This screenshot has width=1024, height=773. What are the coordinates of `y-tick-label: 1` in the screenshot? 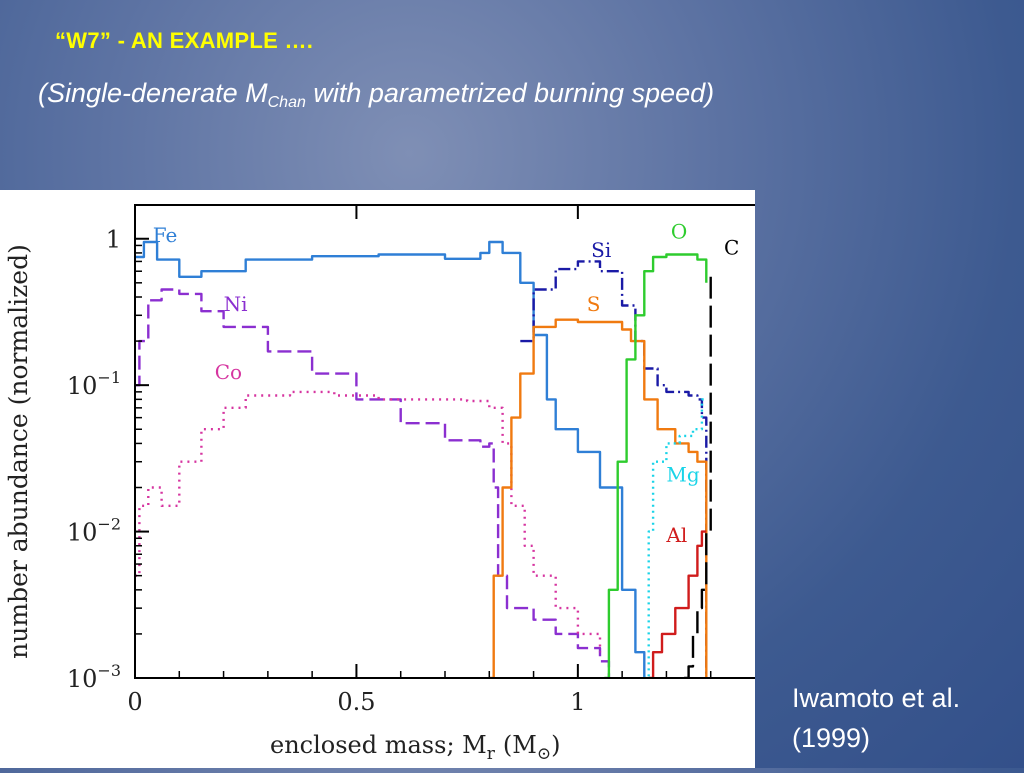 It's located at (113, 240).